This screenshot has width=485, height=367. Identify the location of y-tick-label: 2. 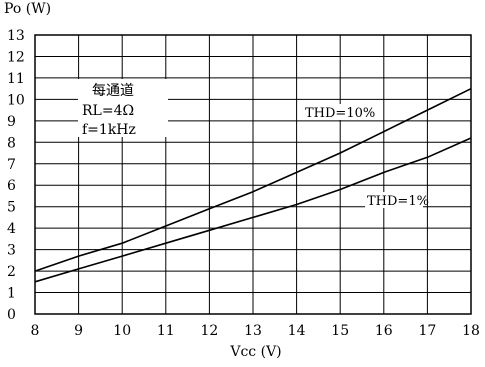
(11, 272).